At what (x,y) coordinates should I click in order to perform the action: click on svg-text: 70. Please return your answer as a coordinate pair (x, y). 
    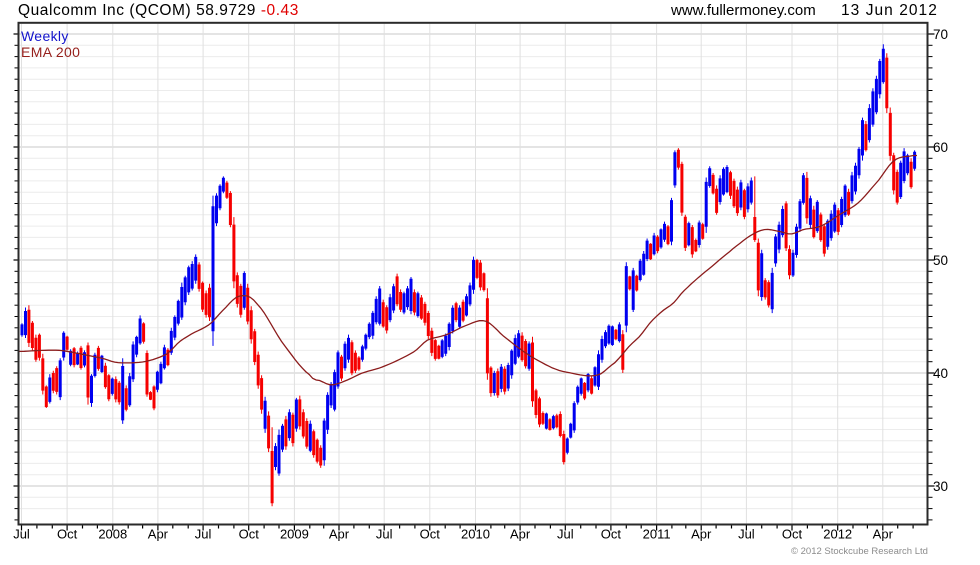
    Looking at the image, I should click on (940, 34).